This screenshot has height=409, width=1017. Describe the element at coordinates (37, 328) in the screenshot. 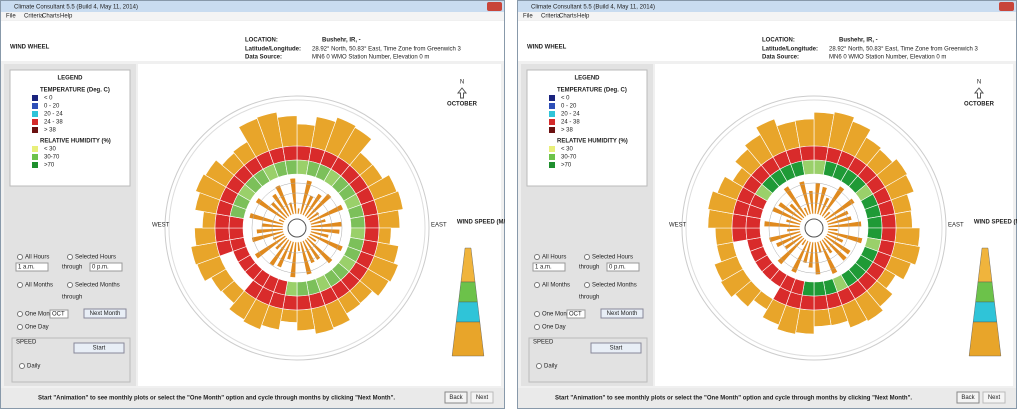

I see `label: One Day` at that location.